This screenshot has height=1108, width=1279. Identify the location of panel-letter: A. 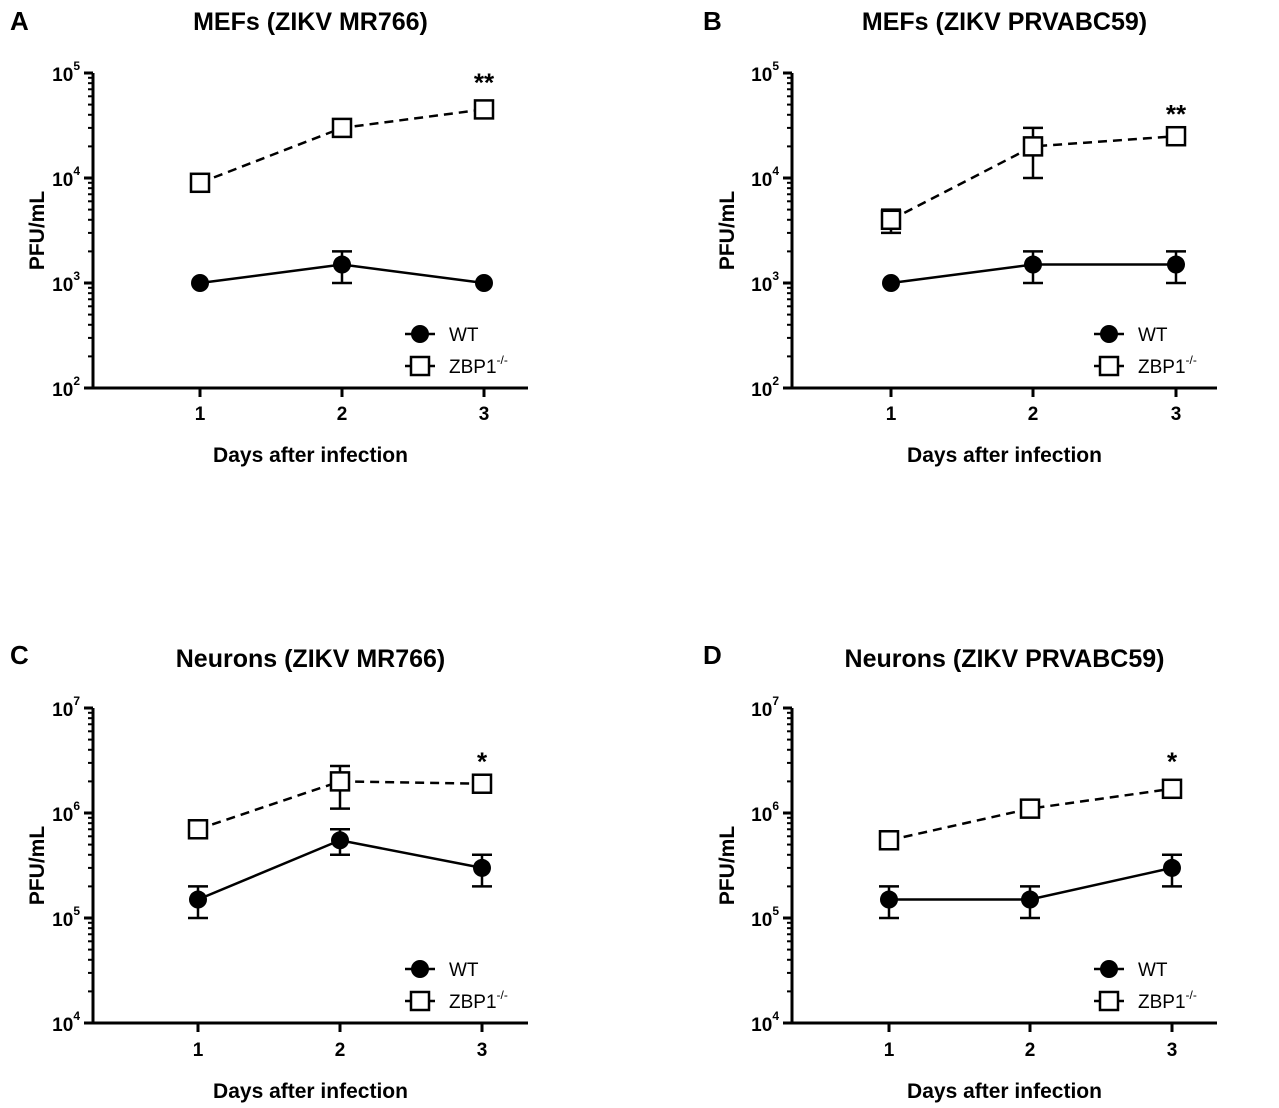
(19, 21).